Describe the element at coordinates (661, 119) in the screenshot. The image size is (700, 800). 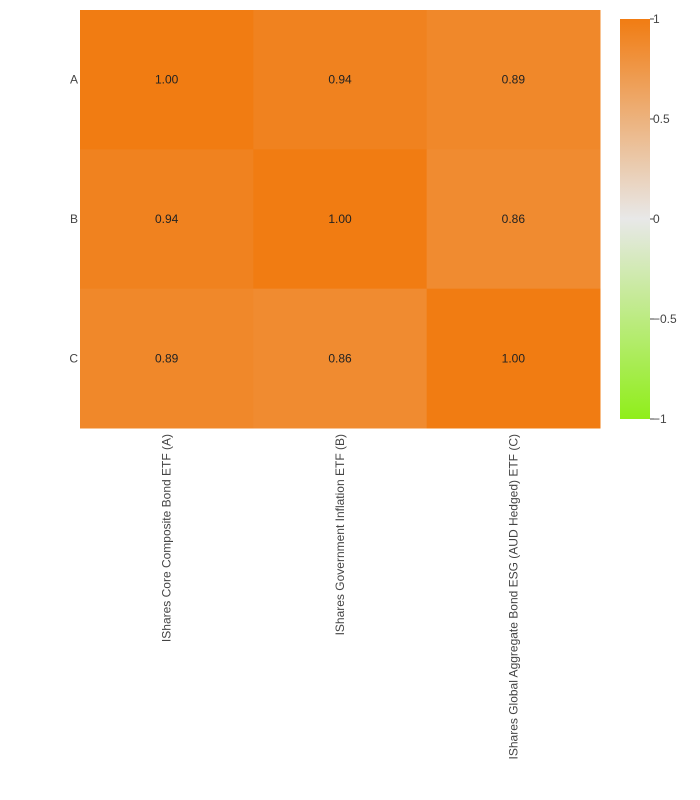
I see `colorbar-tick-label: 0.5` at that location.